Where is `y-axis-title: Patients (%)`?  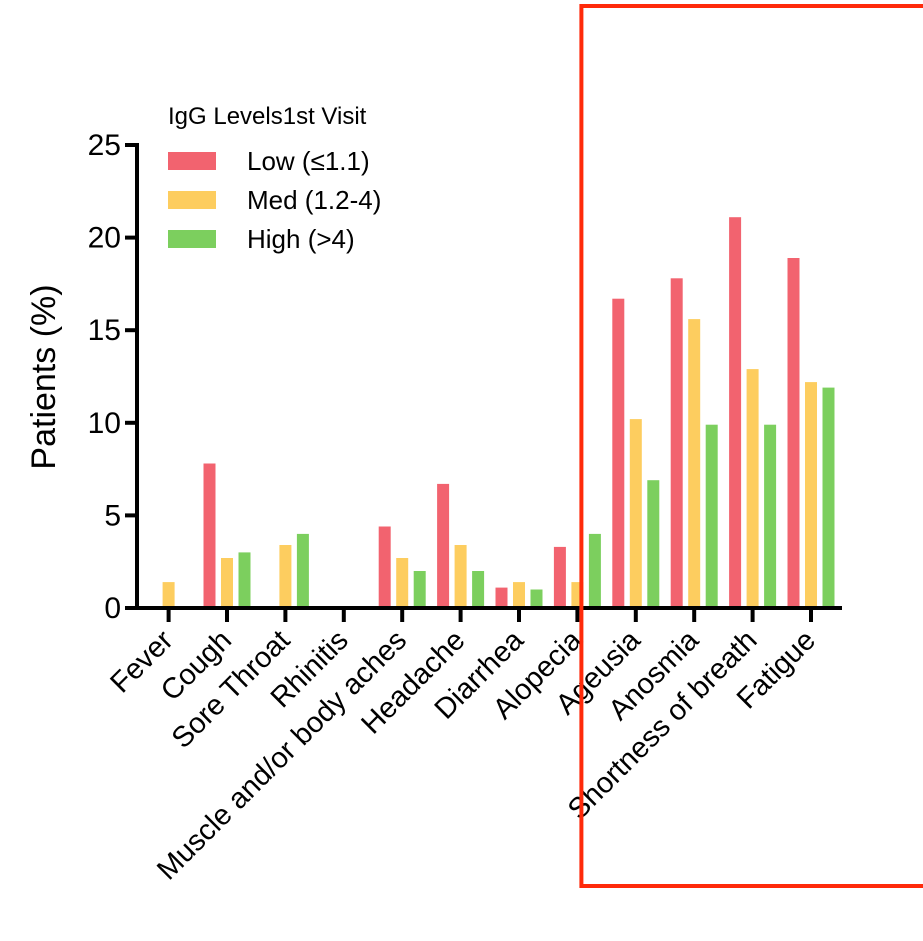 y-axis-title: Patients (%) is located at coordinates (44, 376).